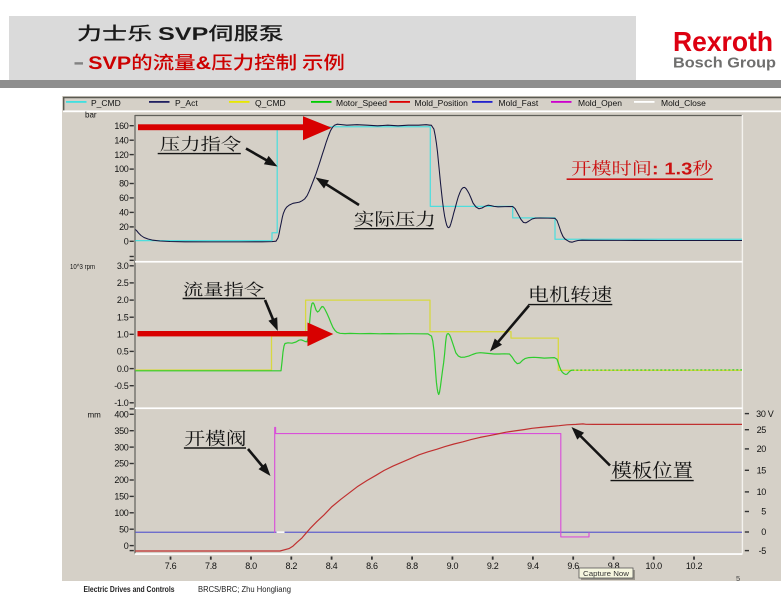 The width and height of the screenshot is (781, 602). Describe the element at coordinates (762, 492) in the screenshot. I see `svg-text: 10` at that location.